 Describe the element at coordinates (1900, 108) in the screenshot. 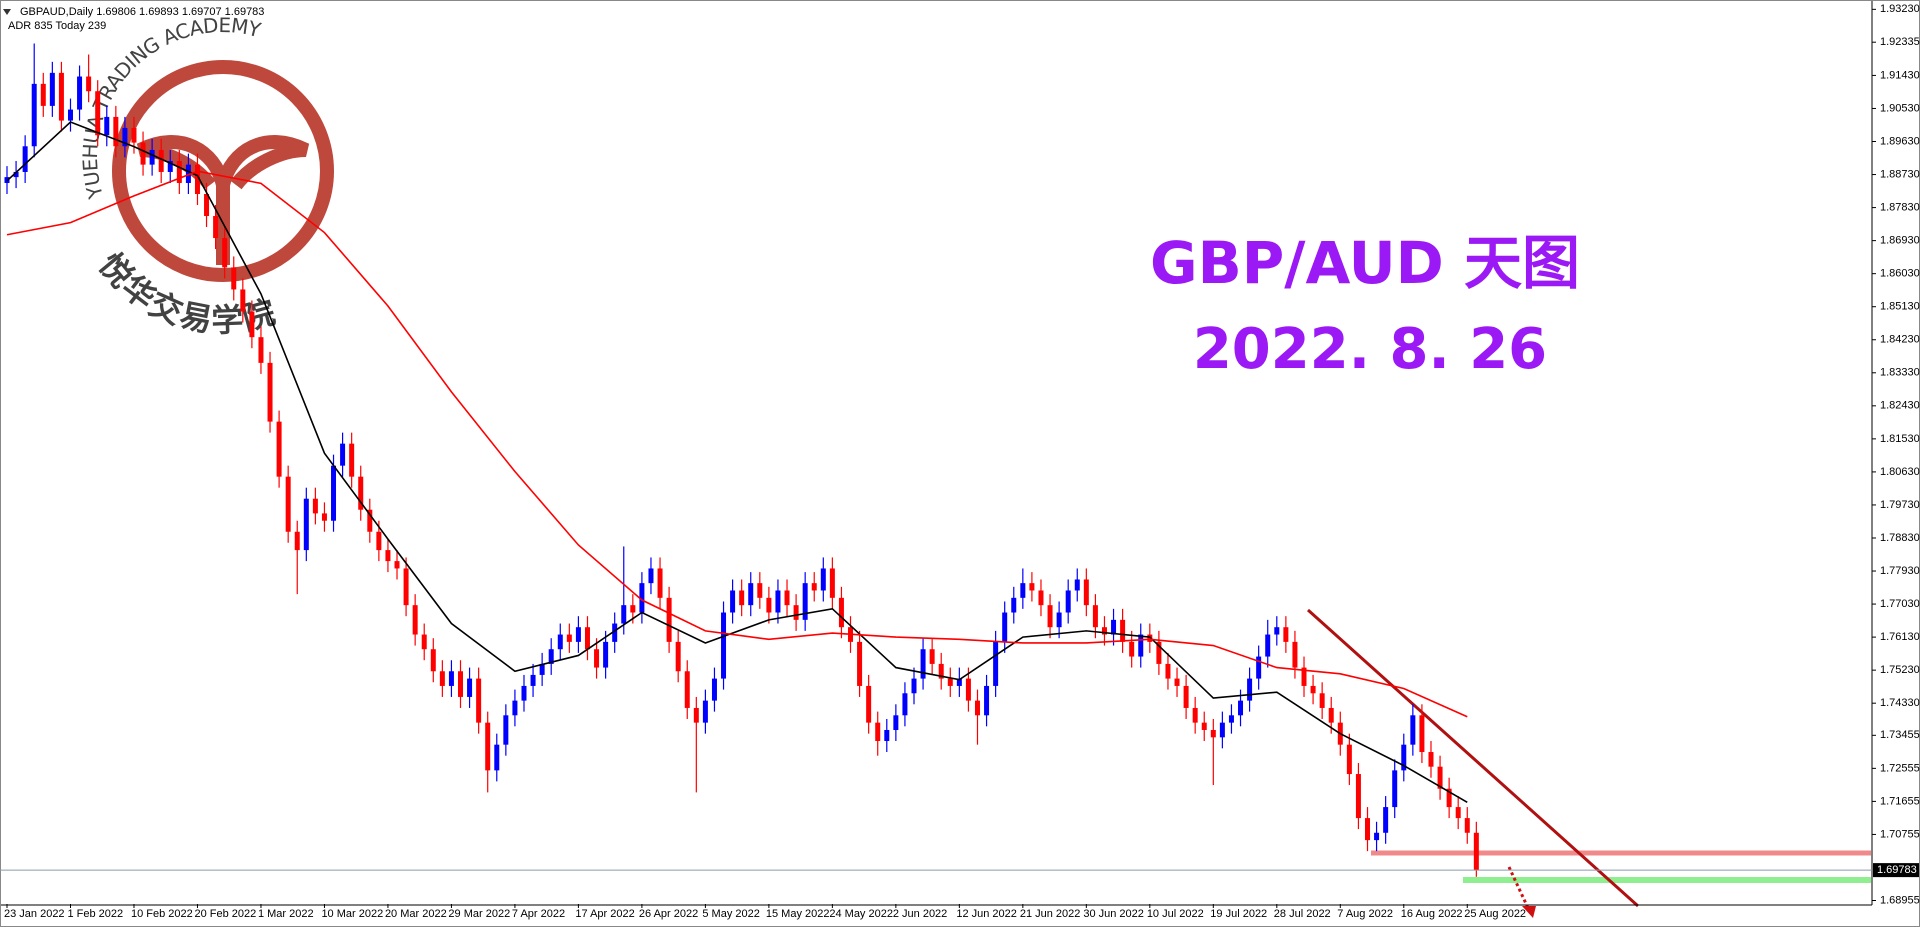

I see `y-tick-label: 1.90530` at that location.